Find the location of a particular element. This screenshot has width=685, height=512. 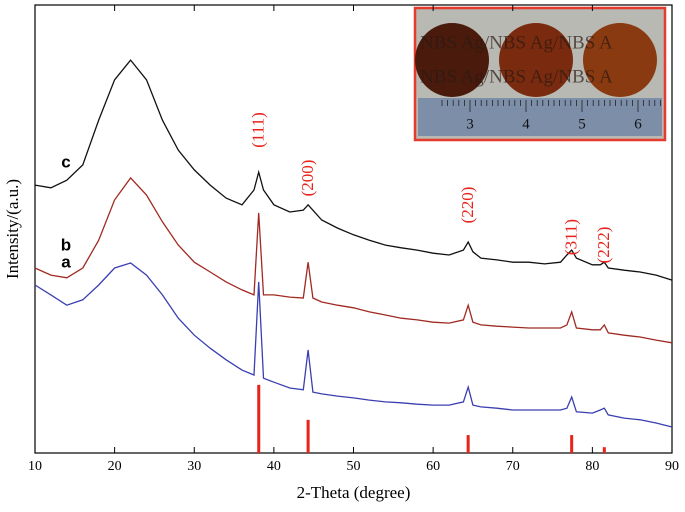

x-tick-label: 70 is located at coordinates (513, 466).